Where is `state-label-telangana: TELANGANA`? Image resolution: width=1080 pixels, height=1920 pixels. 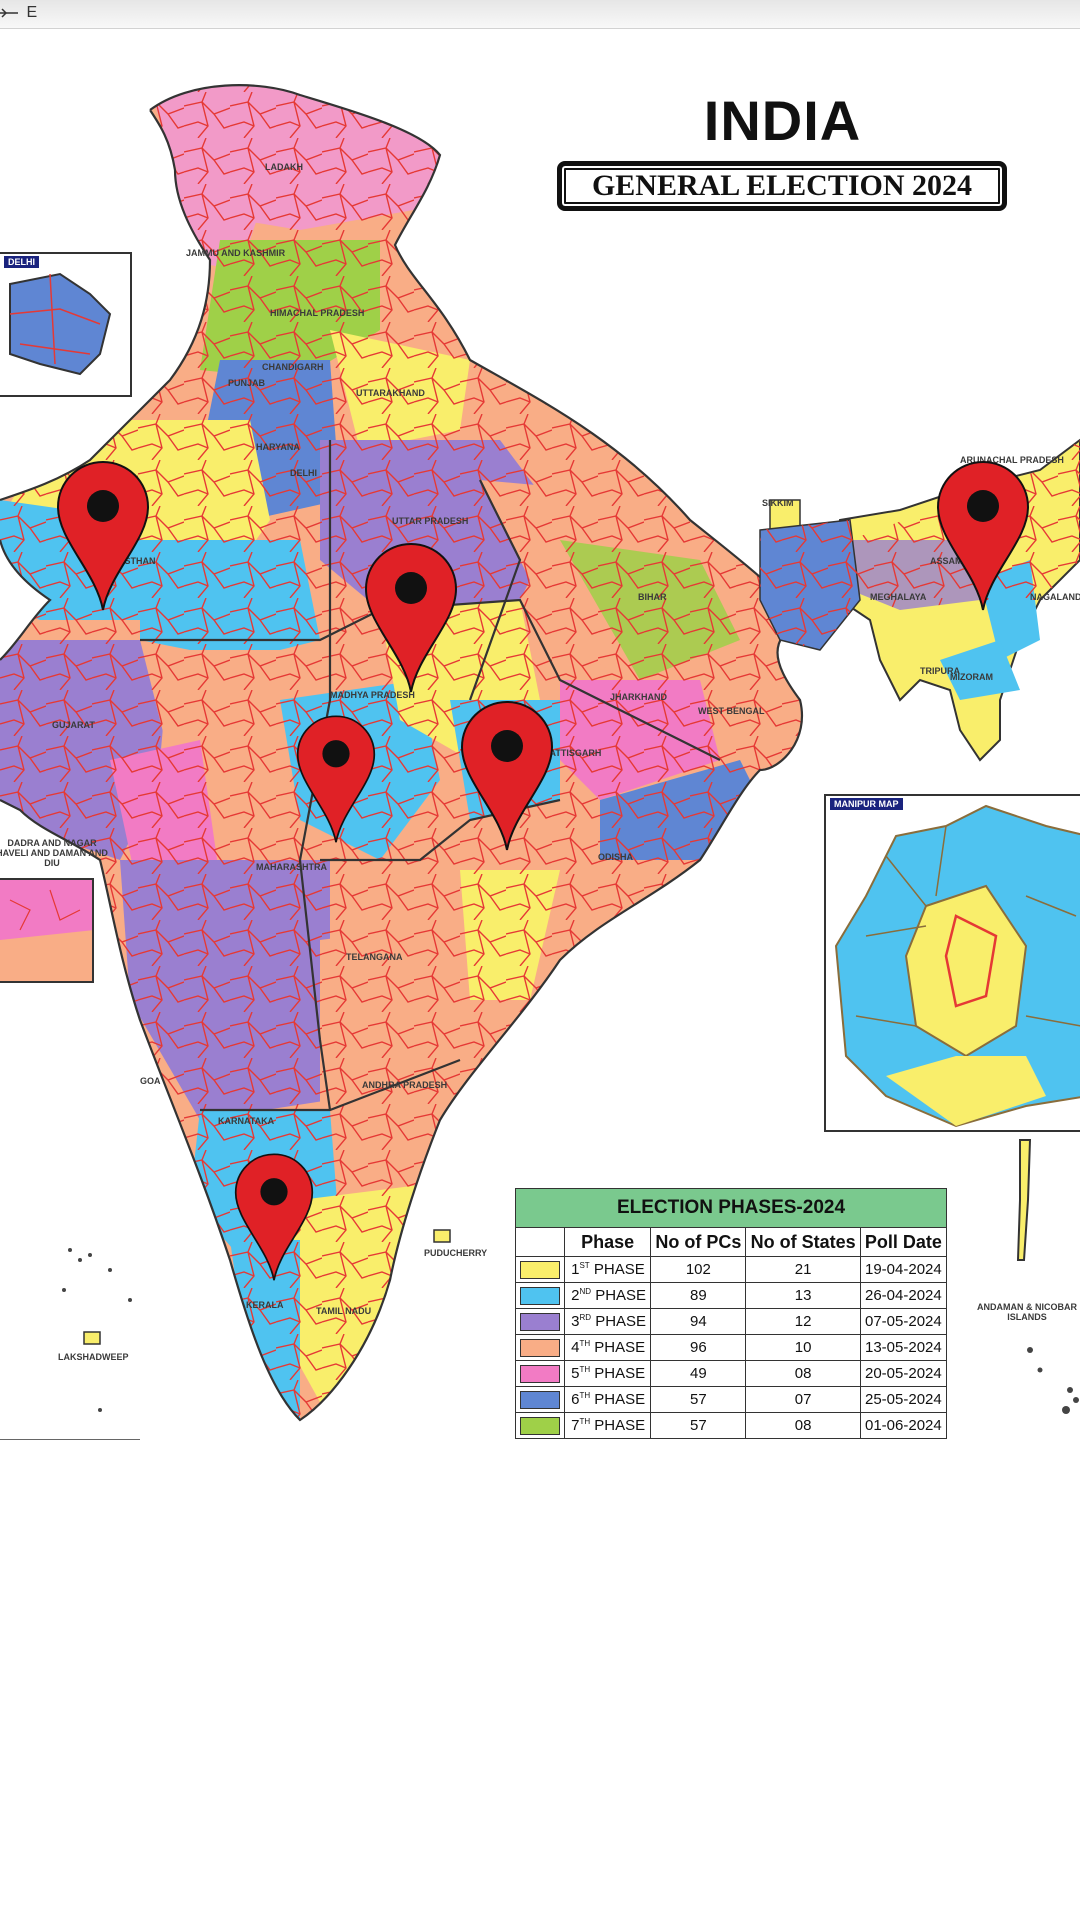 state-label-telangana: TELANGANA is located at coordinates (374, 957).